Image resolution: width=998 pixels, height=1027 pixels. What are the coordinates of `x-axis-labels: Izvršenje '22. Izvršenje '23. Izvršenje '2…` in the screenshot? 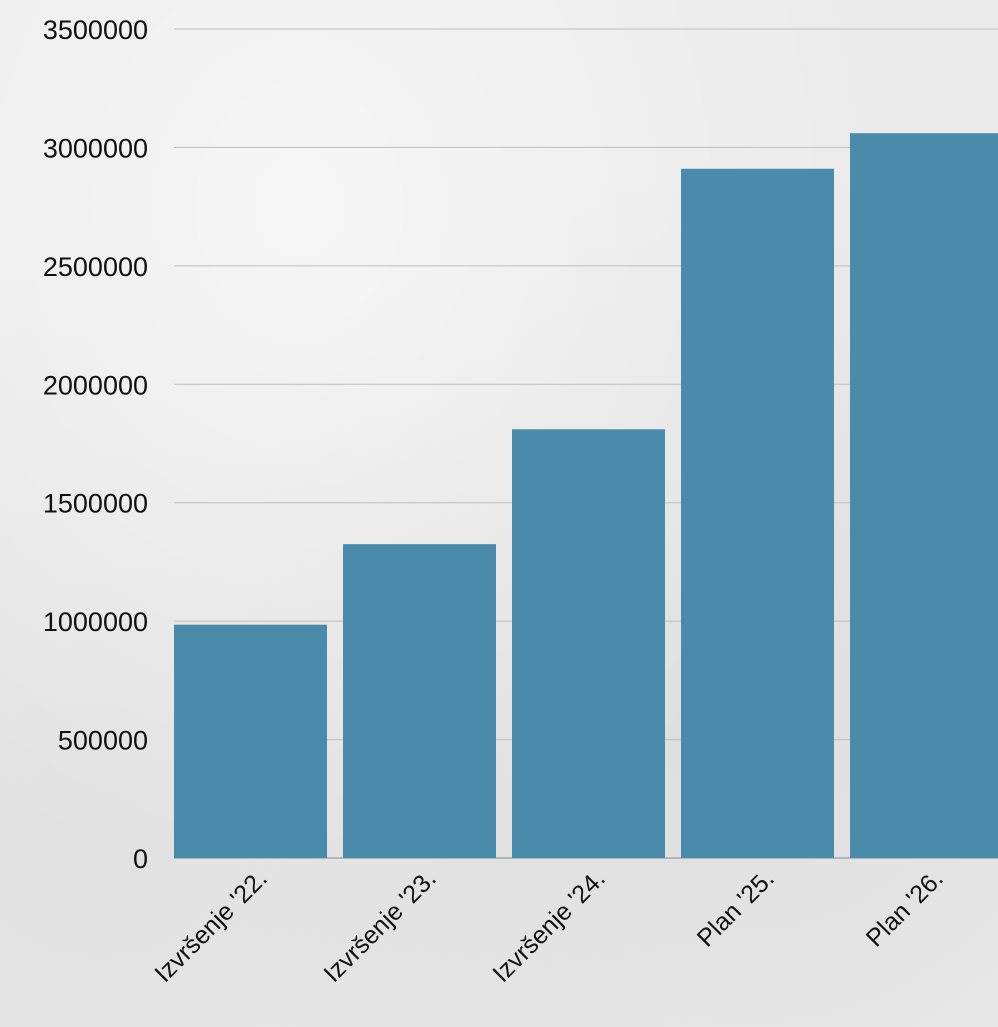 It's located at (548, 925).